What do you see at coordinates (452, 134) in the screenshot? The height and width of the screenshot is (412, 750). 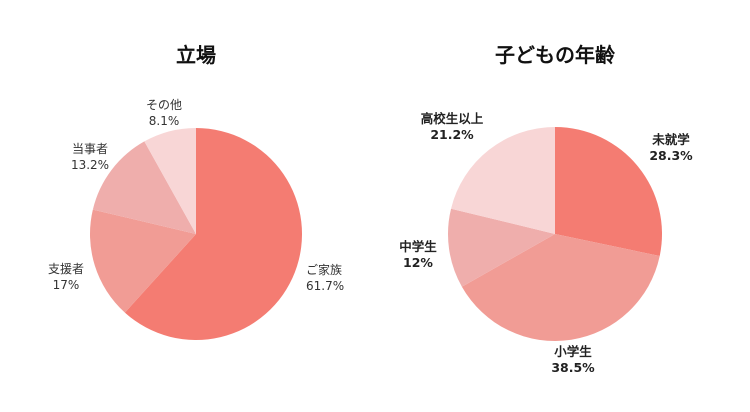 I see `slice-value-label: 21.2%` at bounding box center [452, 134].